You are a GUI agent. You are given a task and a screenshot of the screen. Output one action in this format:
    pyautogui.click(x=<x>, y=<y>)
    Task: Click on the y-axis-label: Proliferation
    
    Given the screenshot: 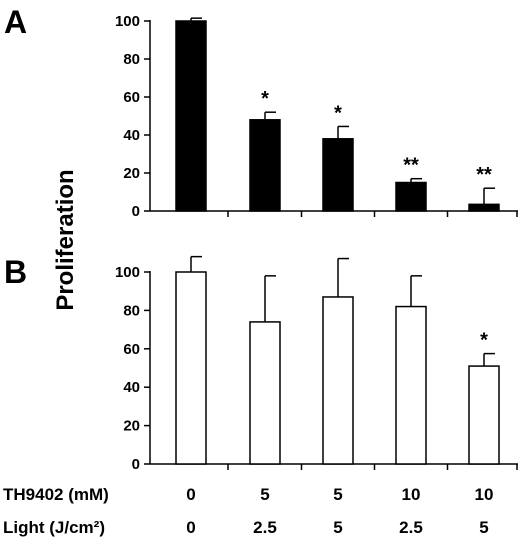 What is the action you would take?
    pyautogui.click(x=65, y=239)
    